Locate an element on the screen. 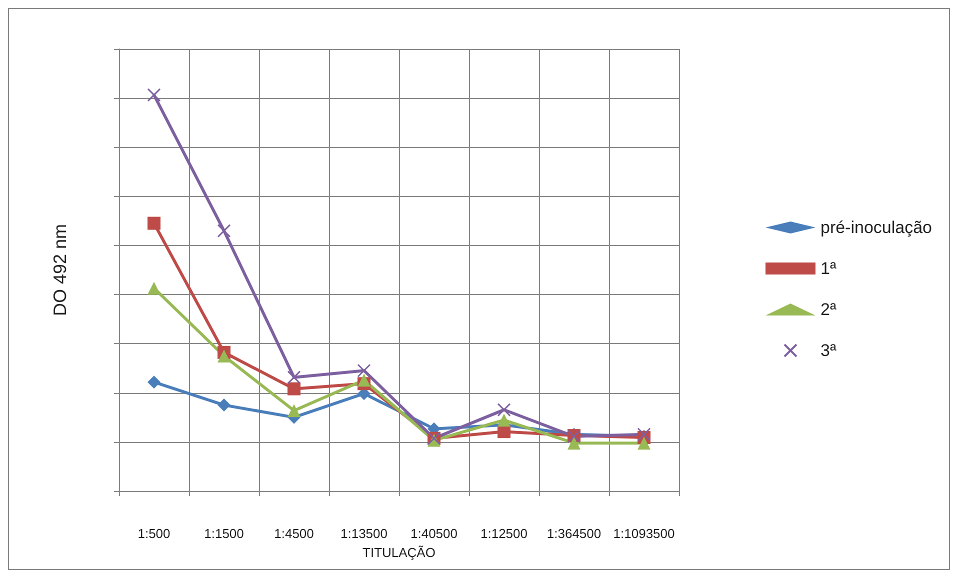 Image resolution: width=960 pixels, height=580 pixels. x-tick-label: 1:40500 is located at coordinates (434, 533).